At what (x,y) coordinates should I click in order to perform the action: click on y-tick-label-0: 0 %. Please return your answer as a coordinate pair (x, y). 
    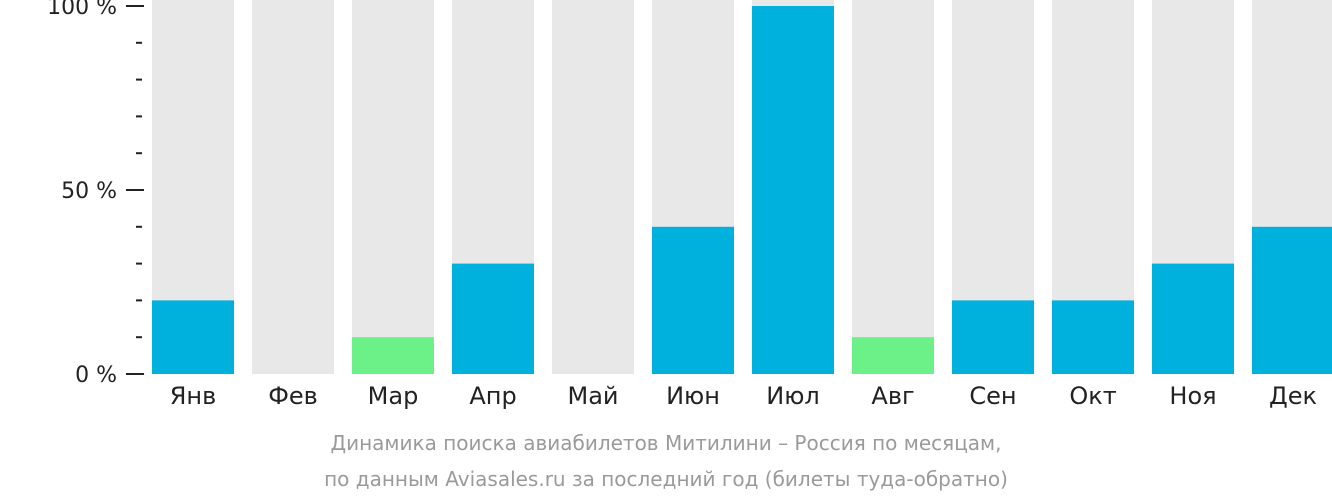
    Looking at the image, I should click on (96, 375).